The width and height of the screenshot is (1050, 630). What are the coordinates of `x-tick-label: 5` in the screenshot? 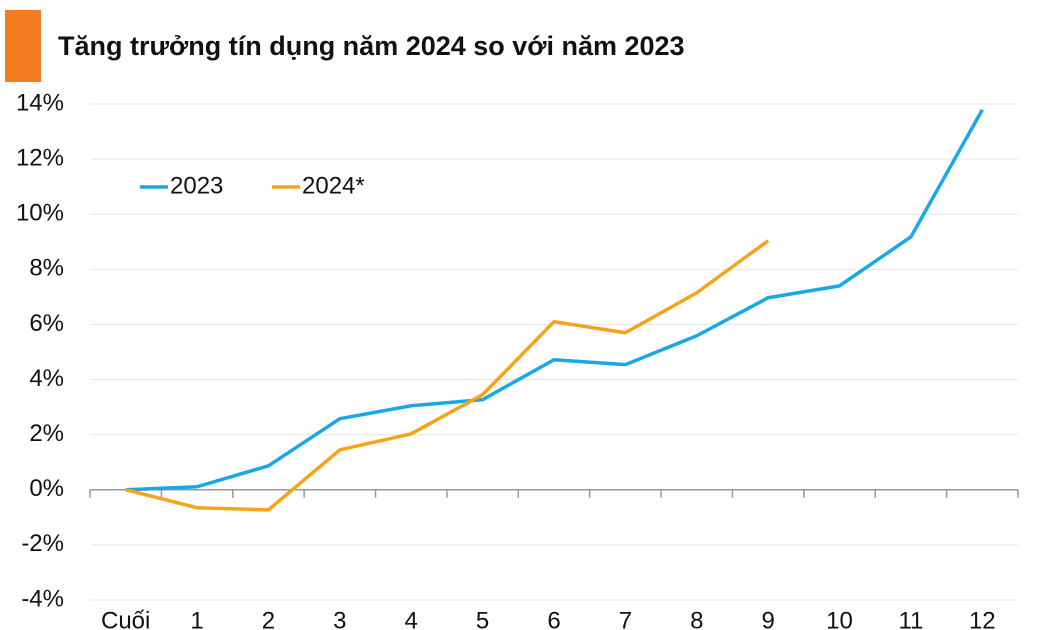 It's located at (482, 618).